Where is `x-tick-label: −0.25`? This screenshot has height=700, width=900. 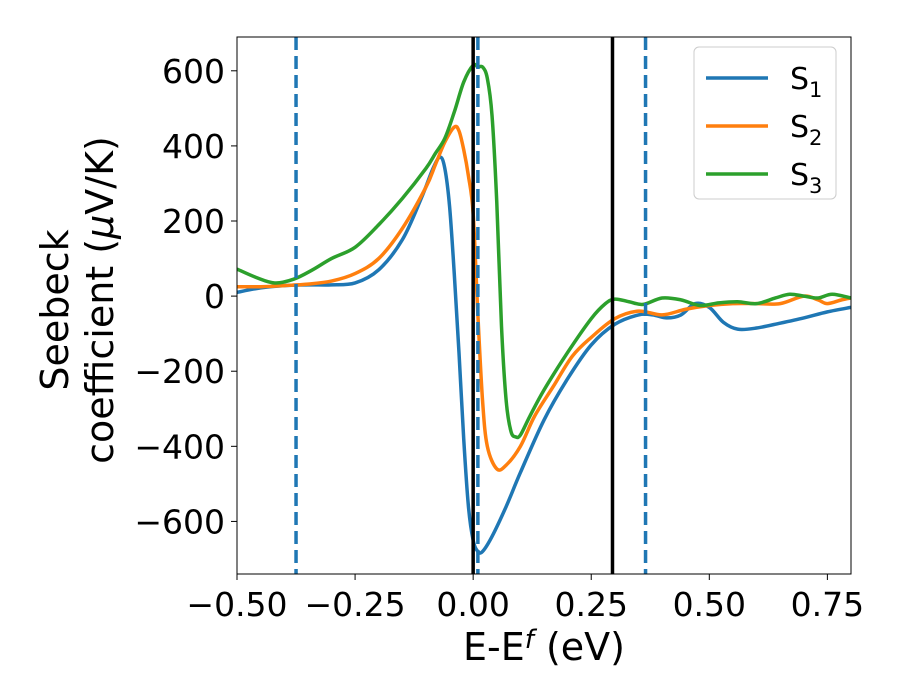 x-tick-label: −0.25 is located at coordinates (355, 604).